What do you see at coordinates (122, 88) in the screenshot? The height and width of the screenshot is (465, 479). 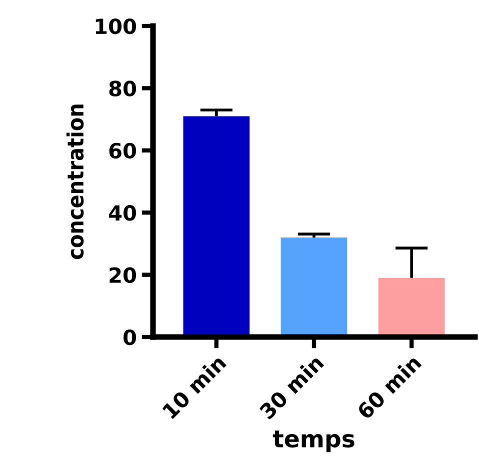 I see `y-tick-label: 80` at bounding box center [122, 88].